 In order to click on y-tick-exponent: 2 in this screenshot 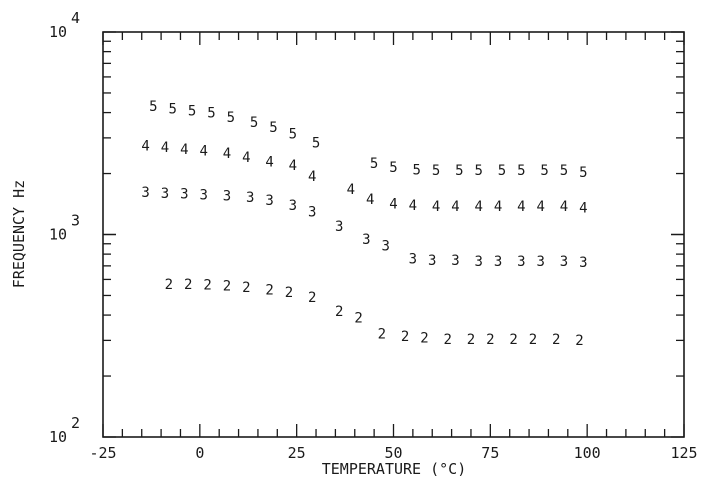, I will do `click(75, 423)`.